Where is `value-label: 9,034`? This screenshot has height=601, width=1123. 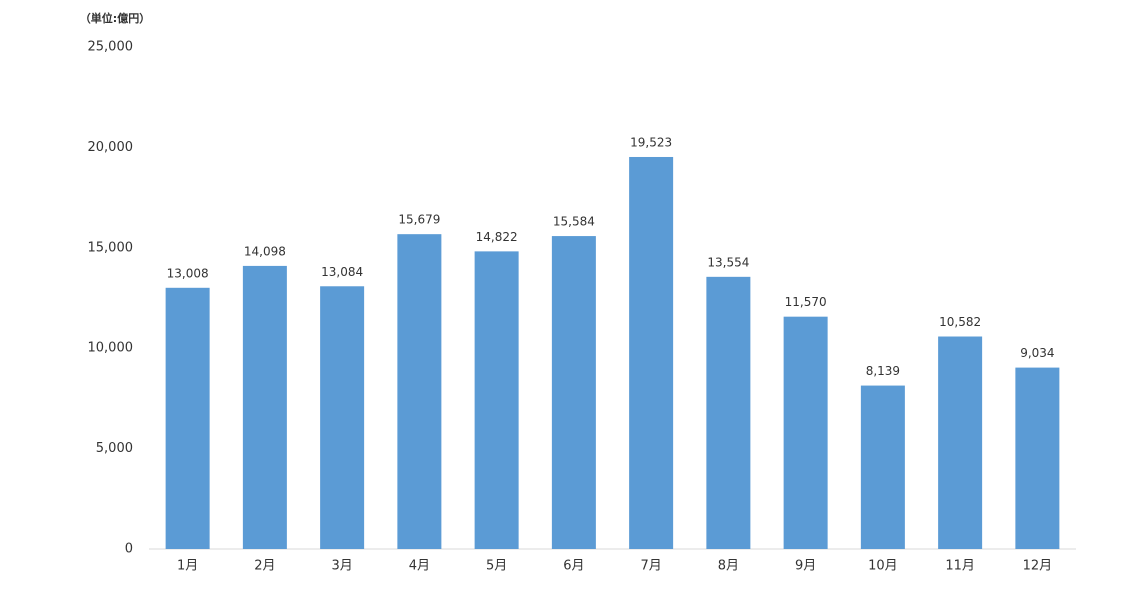
value-label: 9,034 is located at coordinates (1037, 353).